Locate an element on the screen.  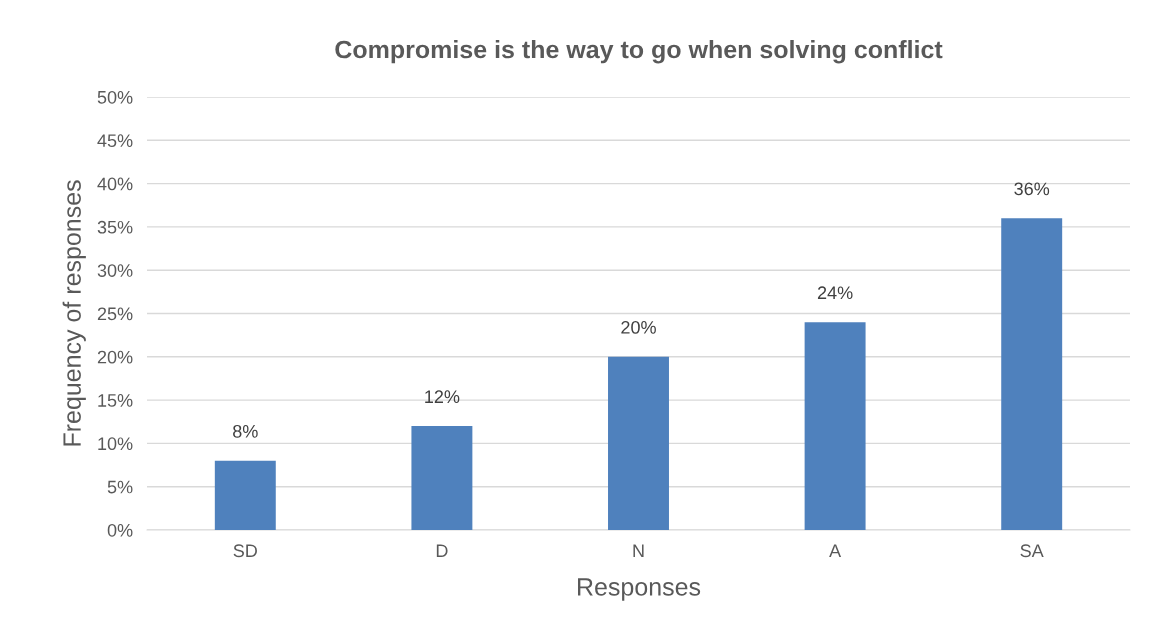
x-tick-label: A is located at coordinates (835, 550).